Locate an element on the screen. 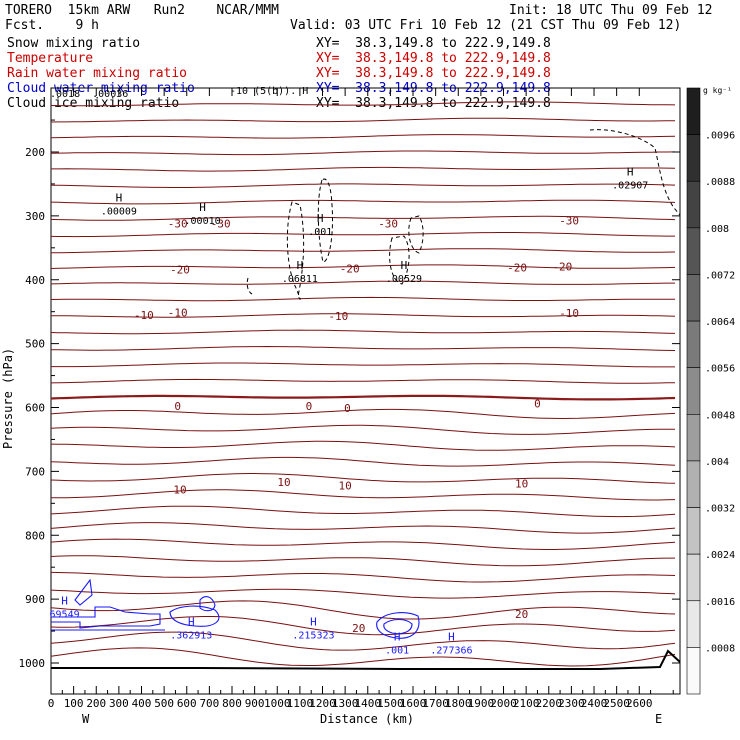 The image size is (740, 740). y-tick-label: 600 is located at coordinates (35, 408).